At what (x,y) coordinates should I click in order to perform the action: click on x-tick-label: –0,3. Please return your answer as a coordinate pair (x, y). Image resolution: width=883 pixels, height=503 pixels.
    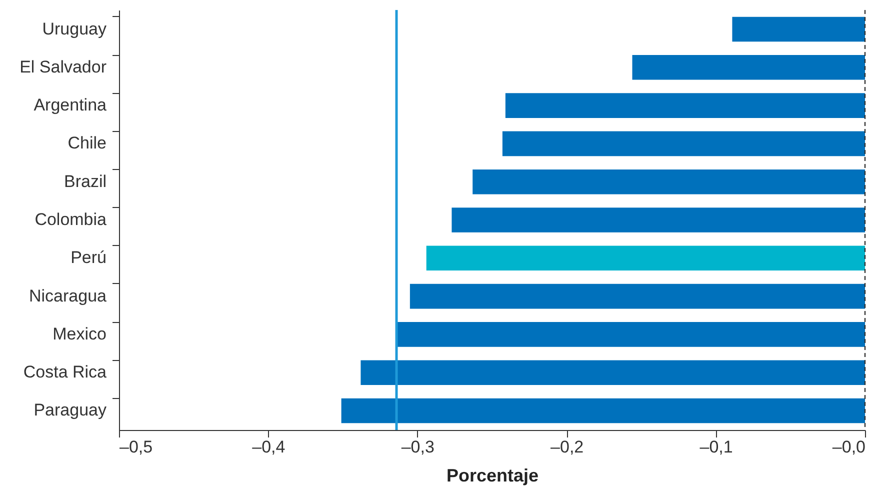
    Looking at the image, I should click on (417, 447).